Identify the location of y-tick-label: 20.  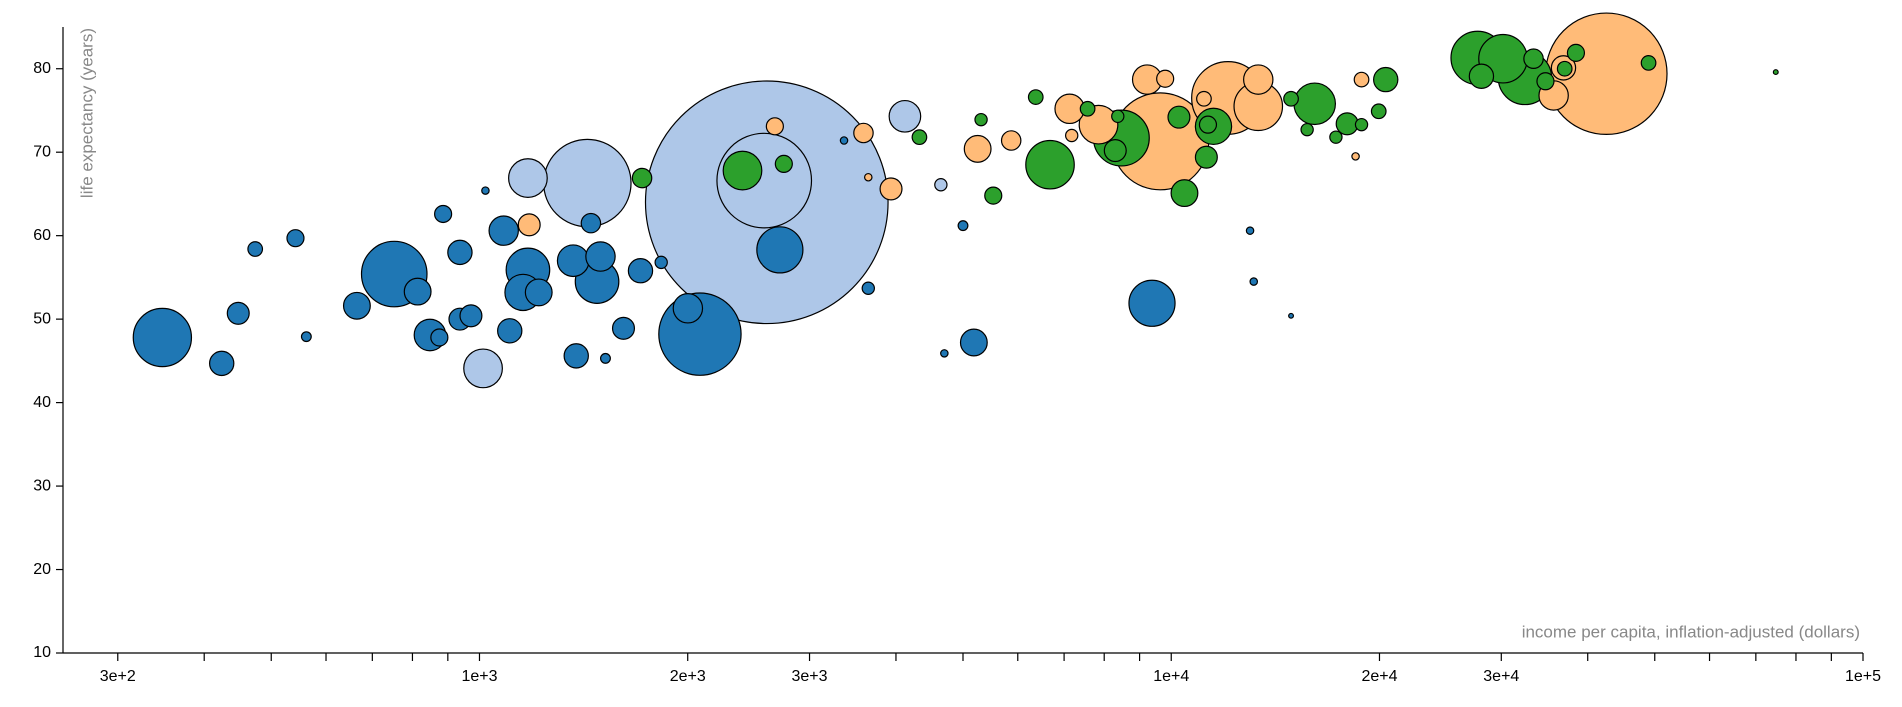
(42, 569).